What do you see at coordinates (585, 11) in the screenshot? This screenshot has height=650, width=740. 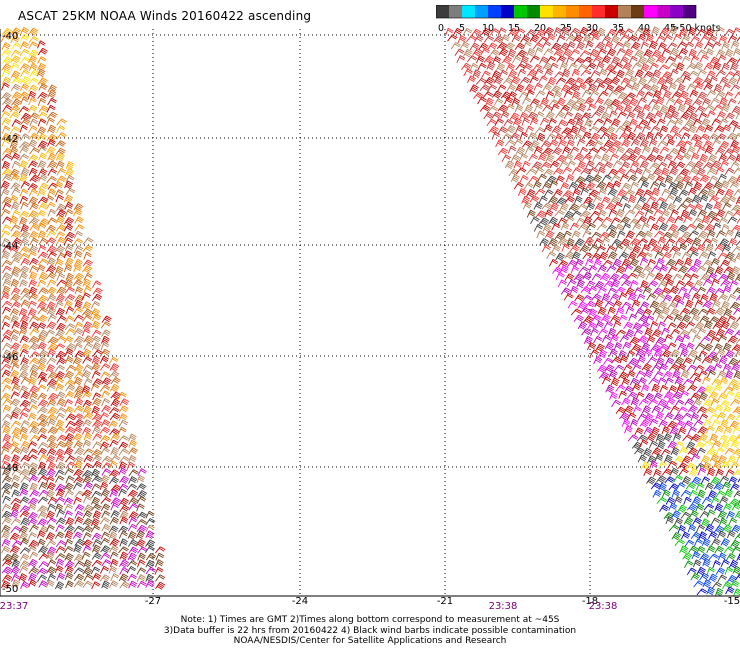 I see `legend-swatch` at bounding box center [585, 11].